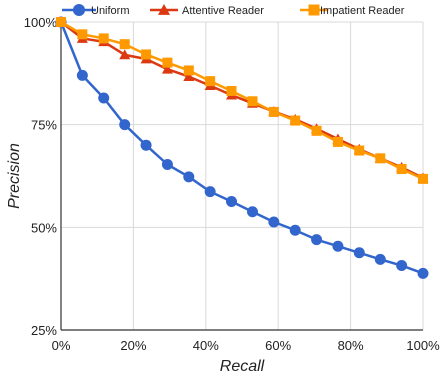 The height and width of the screenshot is (375, 443). What do you see at coordinates (44, 125) in the screenshot?
I see `y-tick-label: 75%` at bounding box center [44, 125].